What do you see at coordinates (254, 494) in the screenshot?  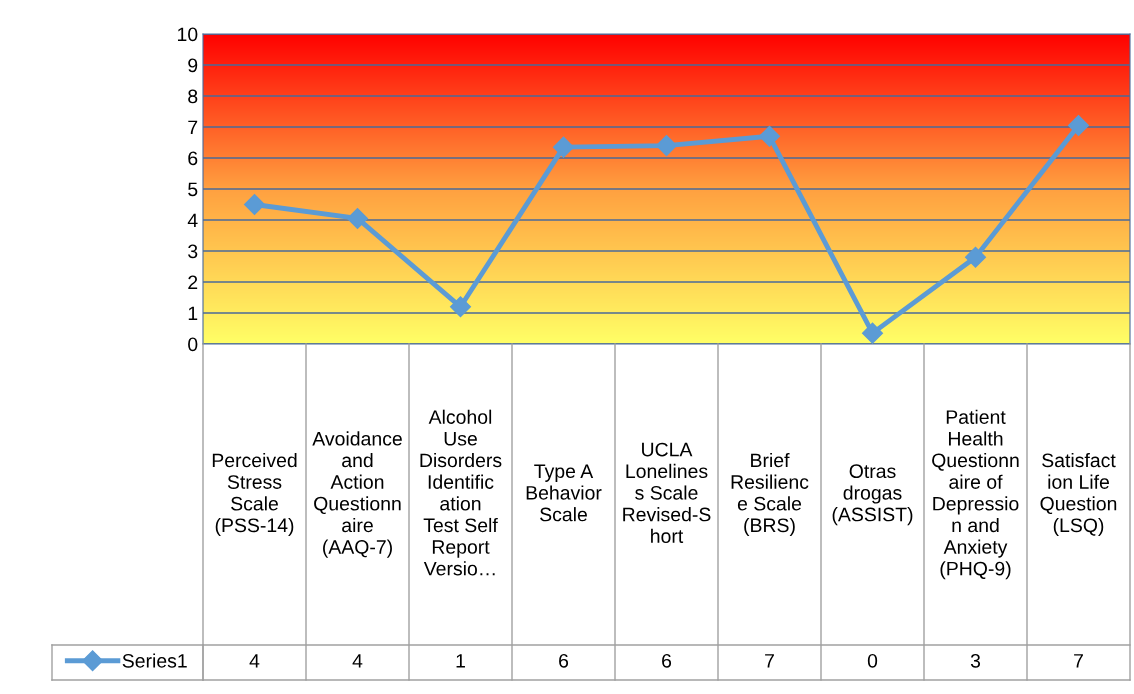 I see `x-tick-label: Perceived Stress Scale (PSS-14)` at bounding box center [254, 494].